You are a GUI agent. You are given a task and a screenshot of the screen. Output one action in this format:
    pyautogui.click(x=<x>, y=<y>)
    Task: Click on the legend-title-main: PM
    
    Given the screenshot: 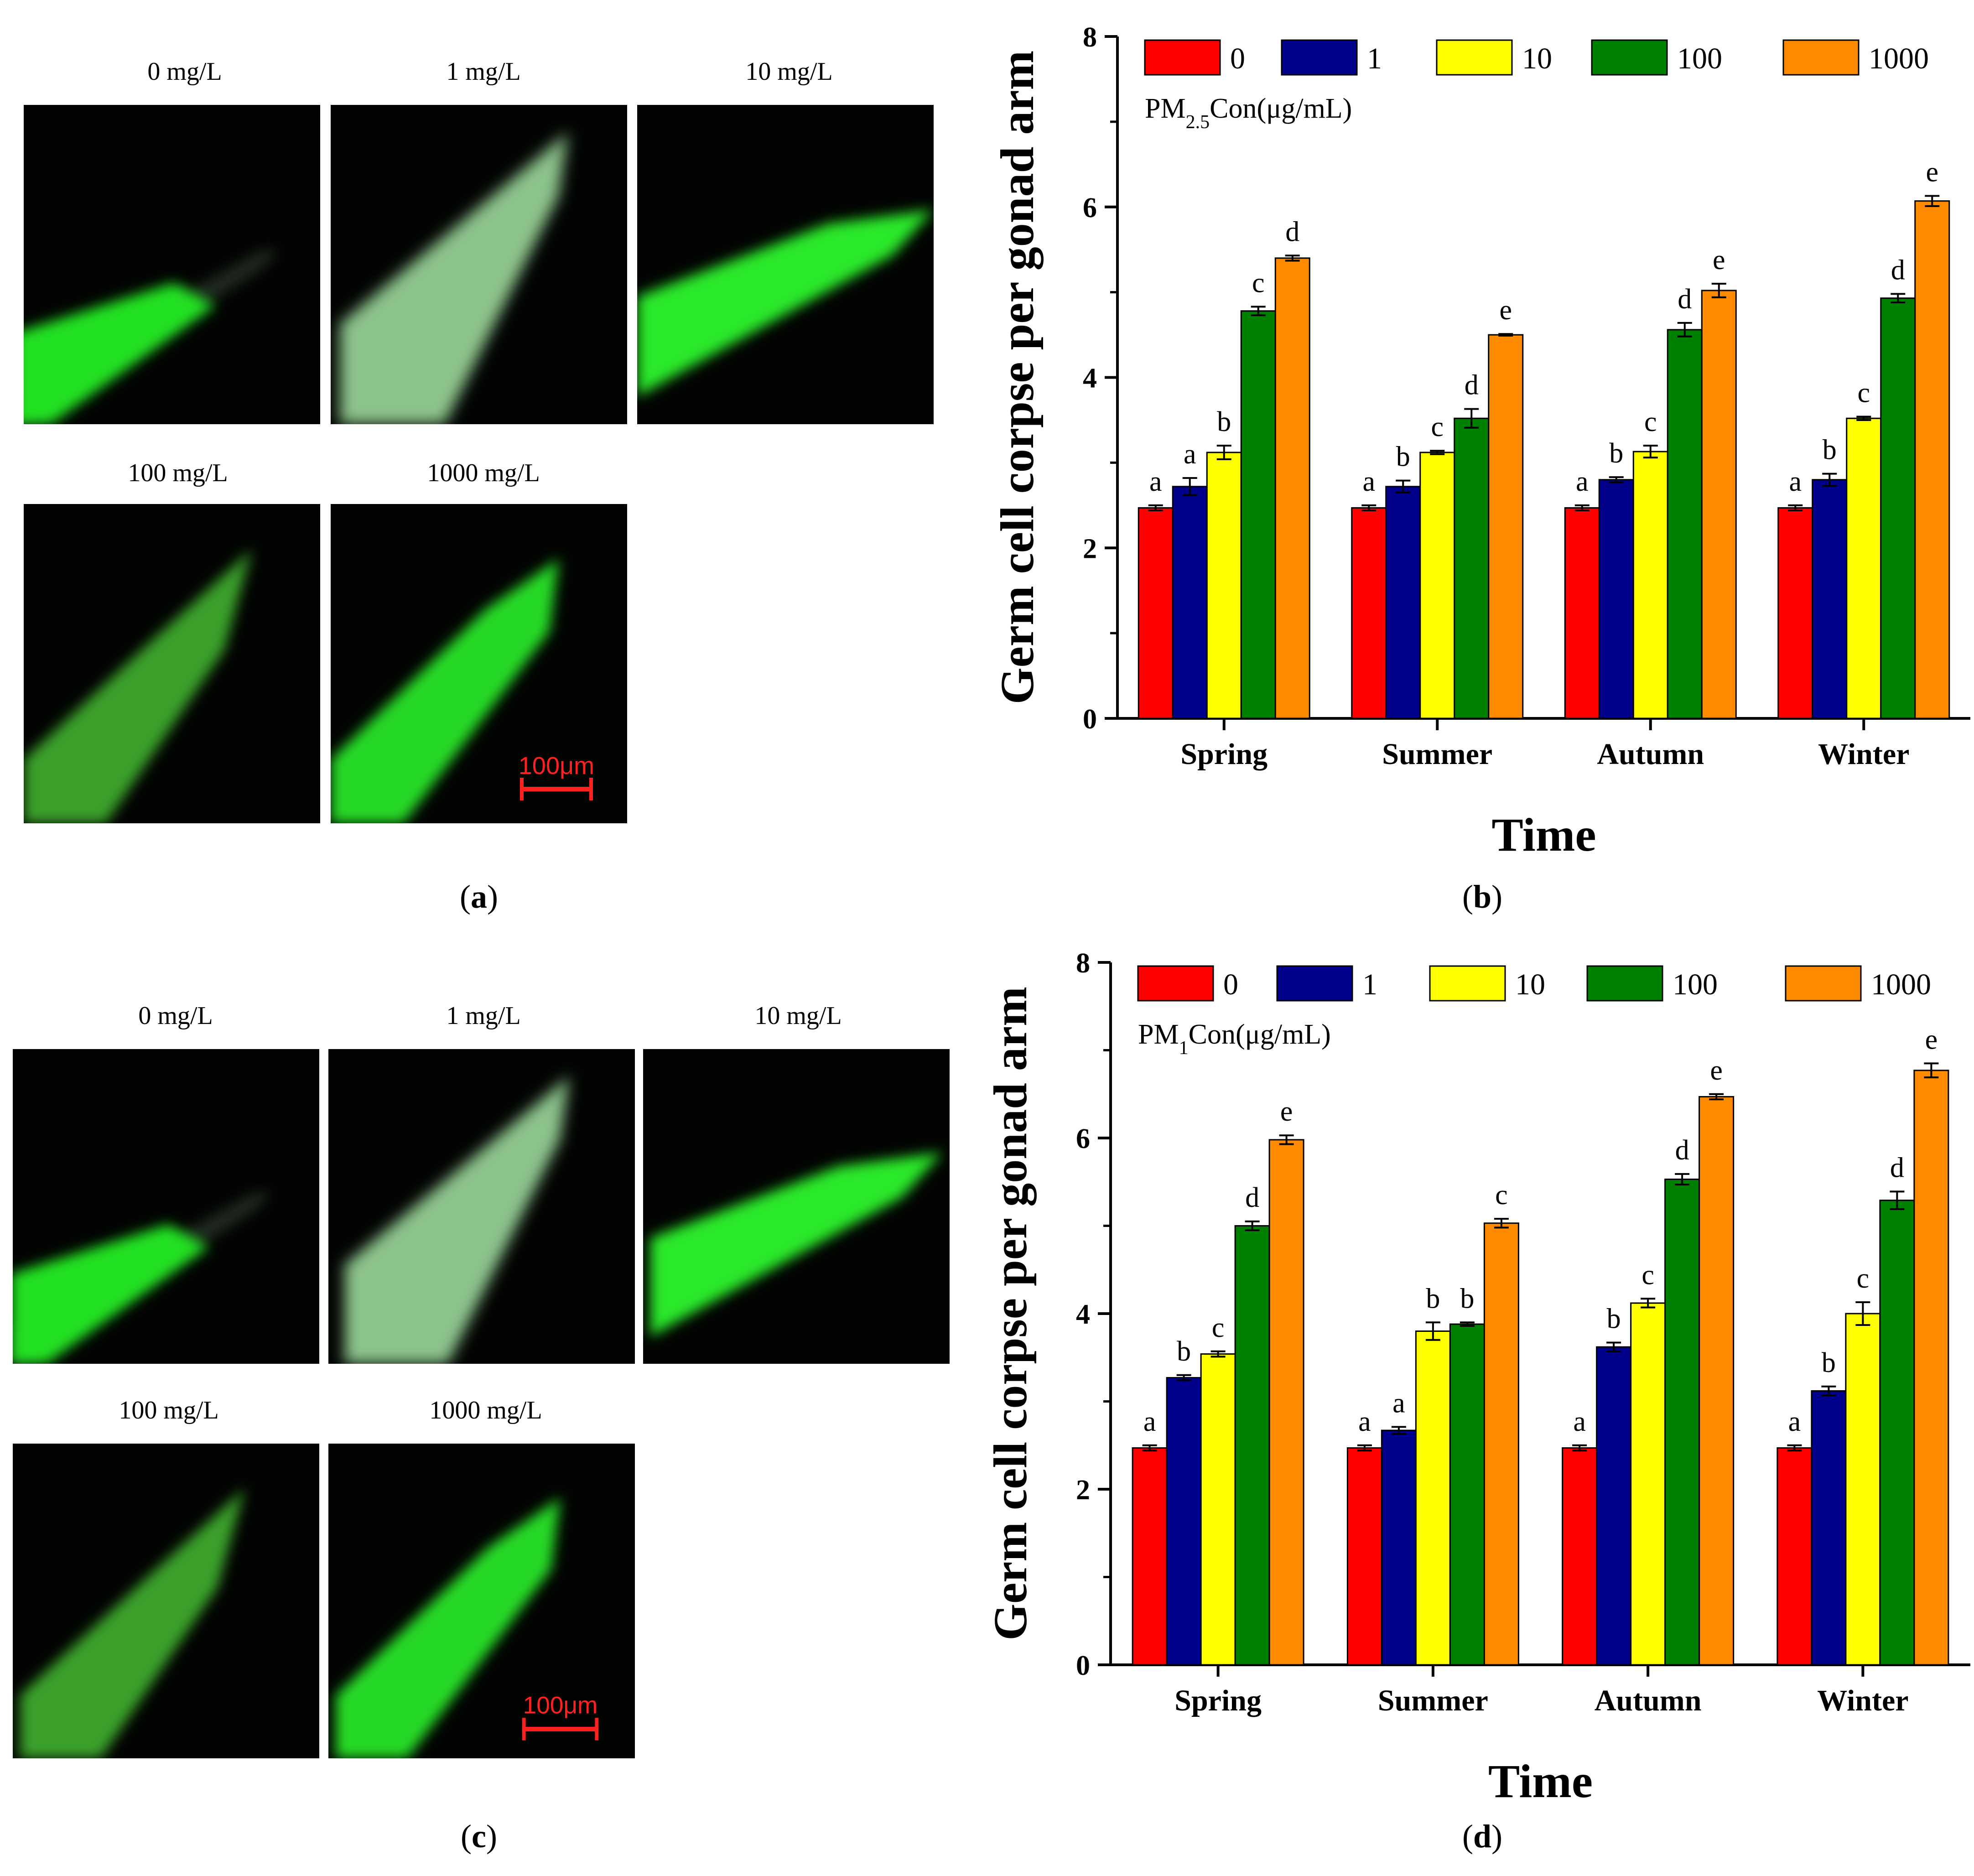 What is the action you would take?
    pyautogui.click(x=1165, y=108)
    